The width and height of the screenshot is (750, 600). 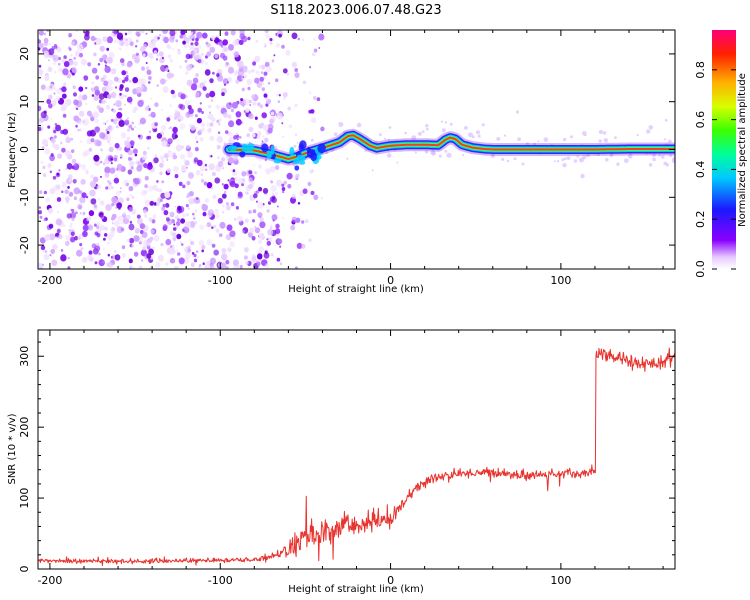 I want to click on spectral-ridge-layer, so click(x=451, y=147).